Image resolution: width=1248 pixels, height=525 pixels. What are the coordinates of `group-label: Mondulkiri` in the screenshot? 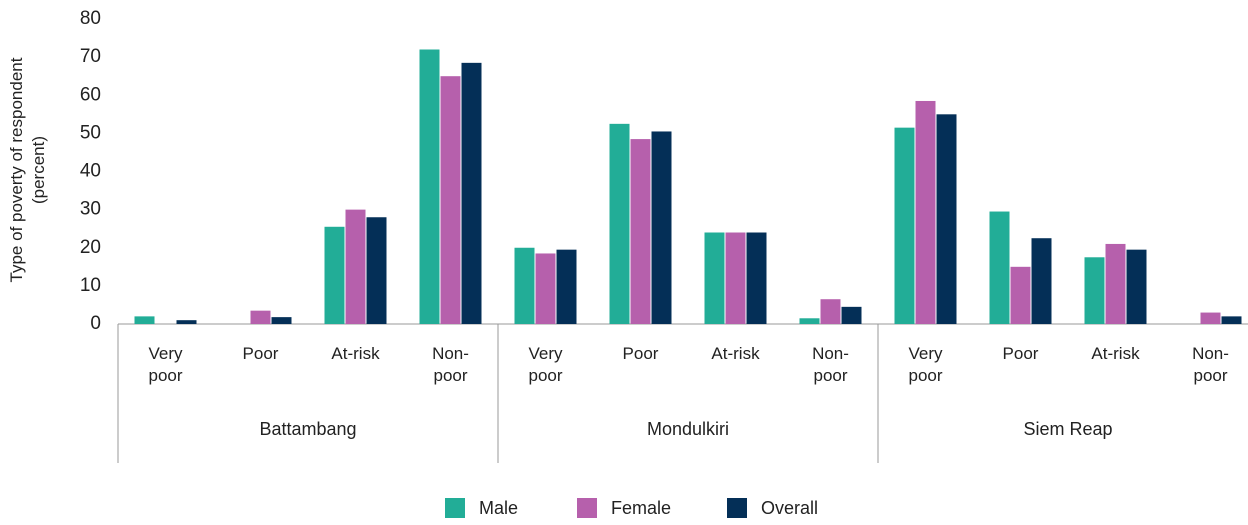 It's located at (688, 429).